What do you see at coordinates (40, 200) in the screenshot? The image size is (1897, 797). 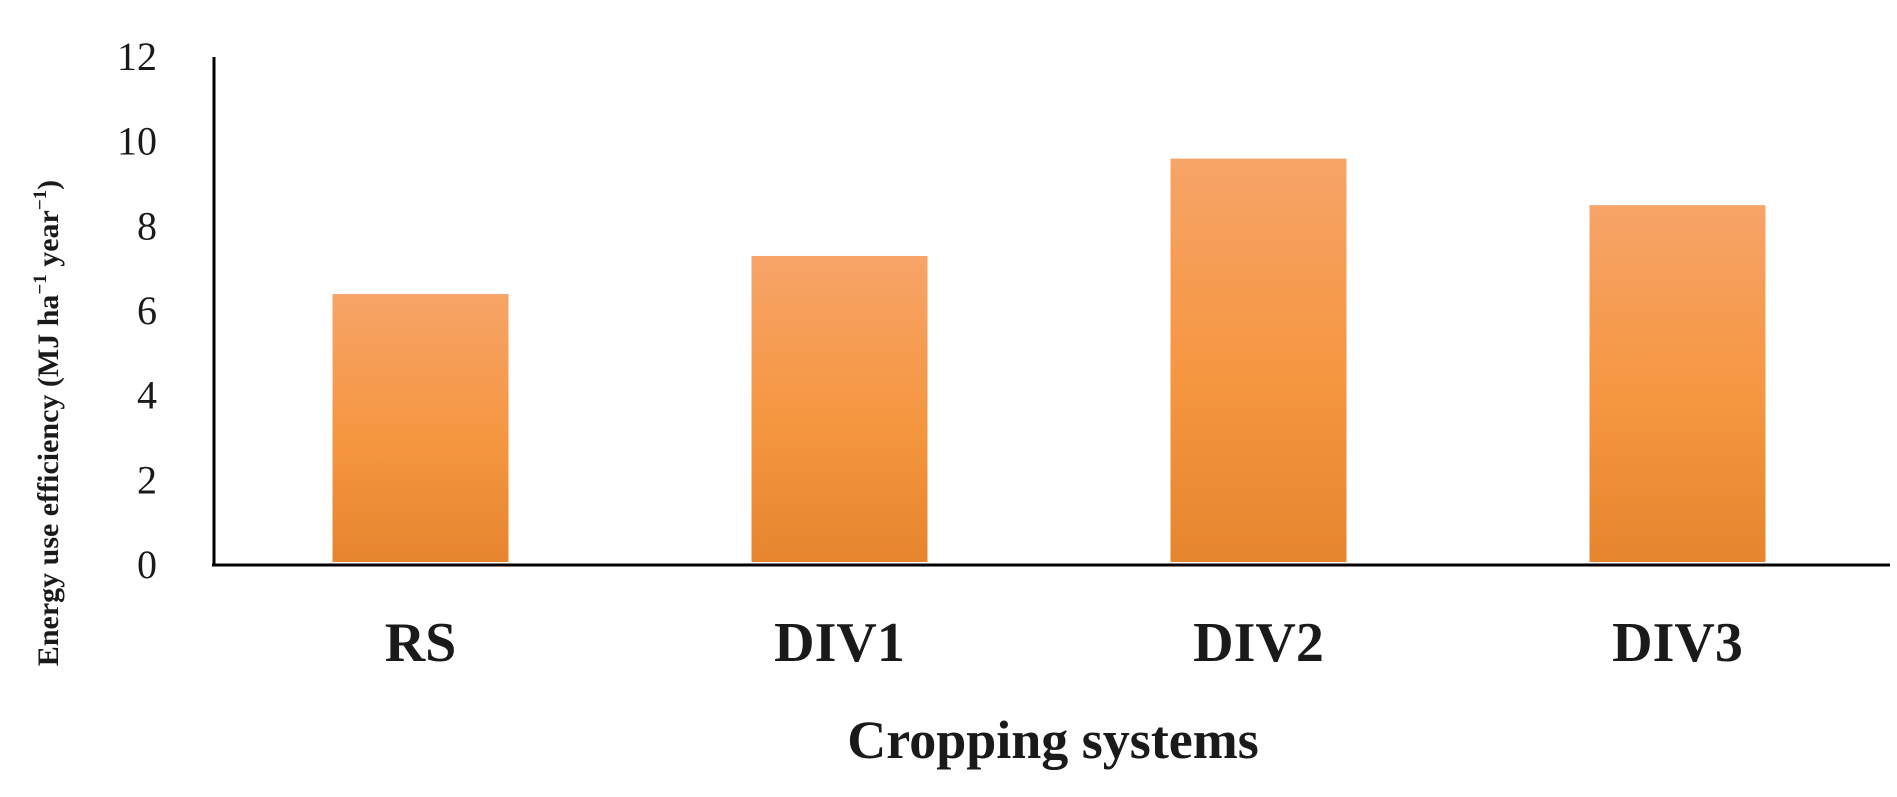 I see `y-axis-title-sup2: −1` at bounding box center [40, 200].